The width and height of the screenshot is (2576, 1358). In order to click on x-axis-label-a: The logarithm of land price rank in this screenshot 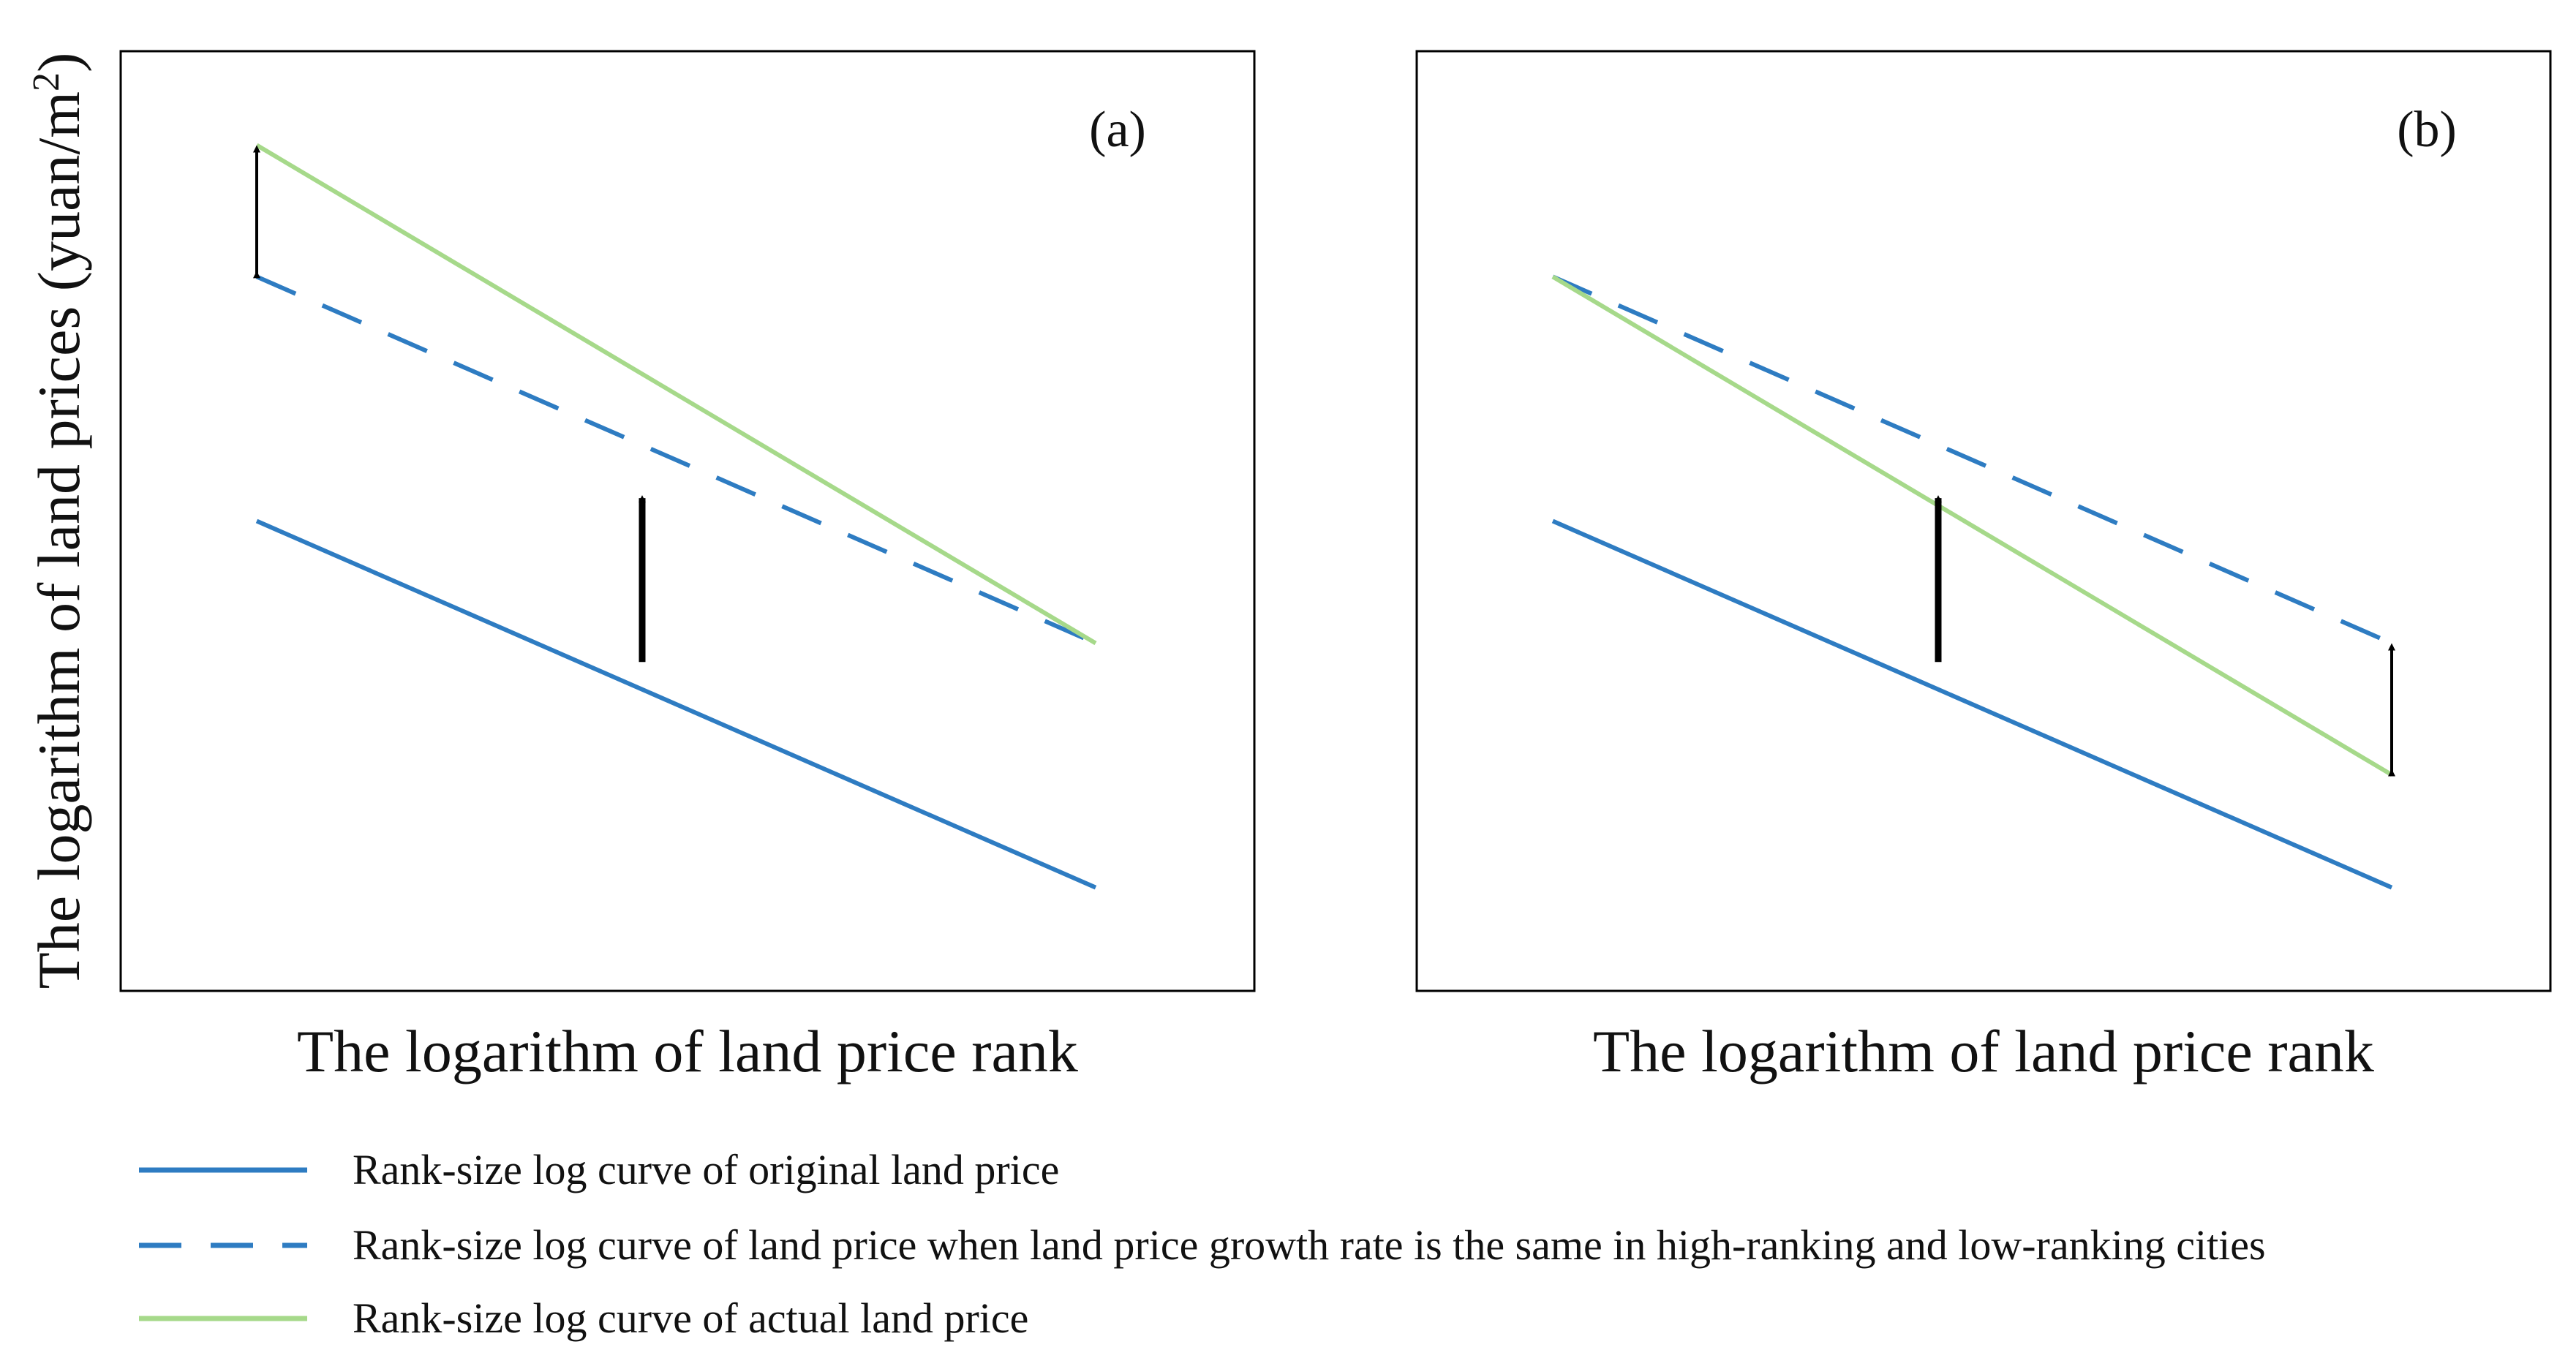, I will do `click(687, 1051)`.